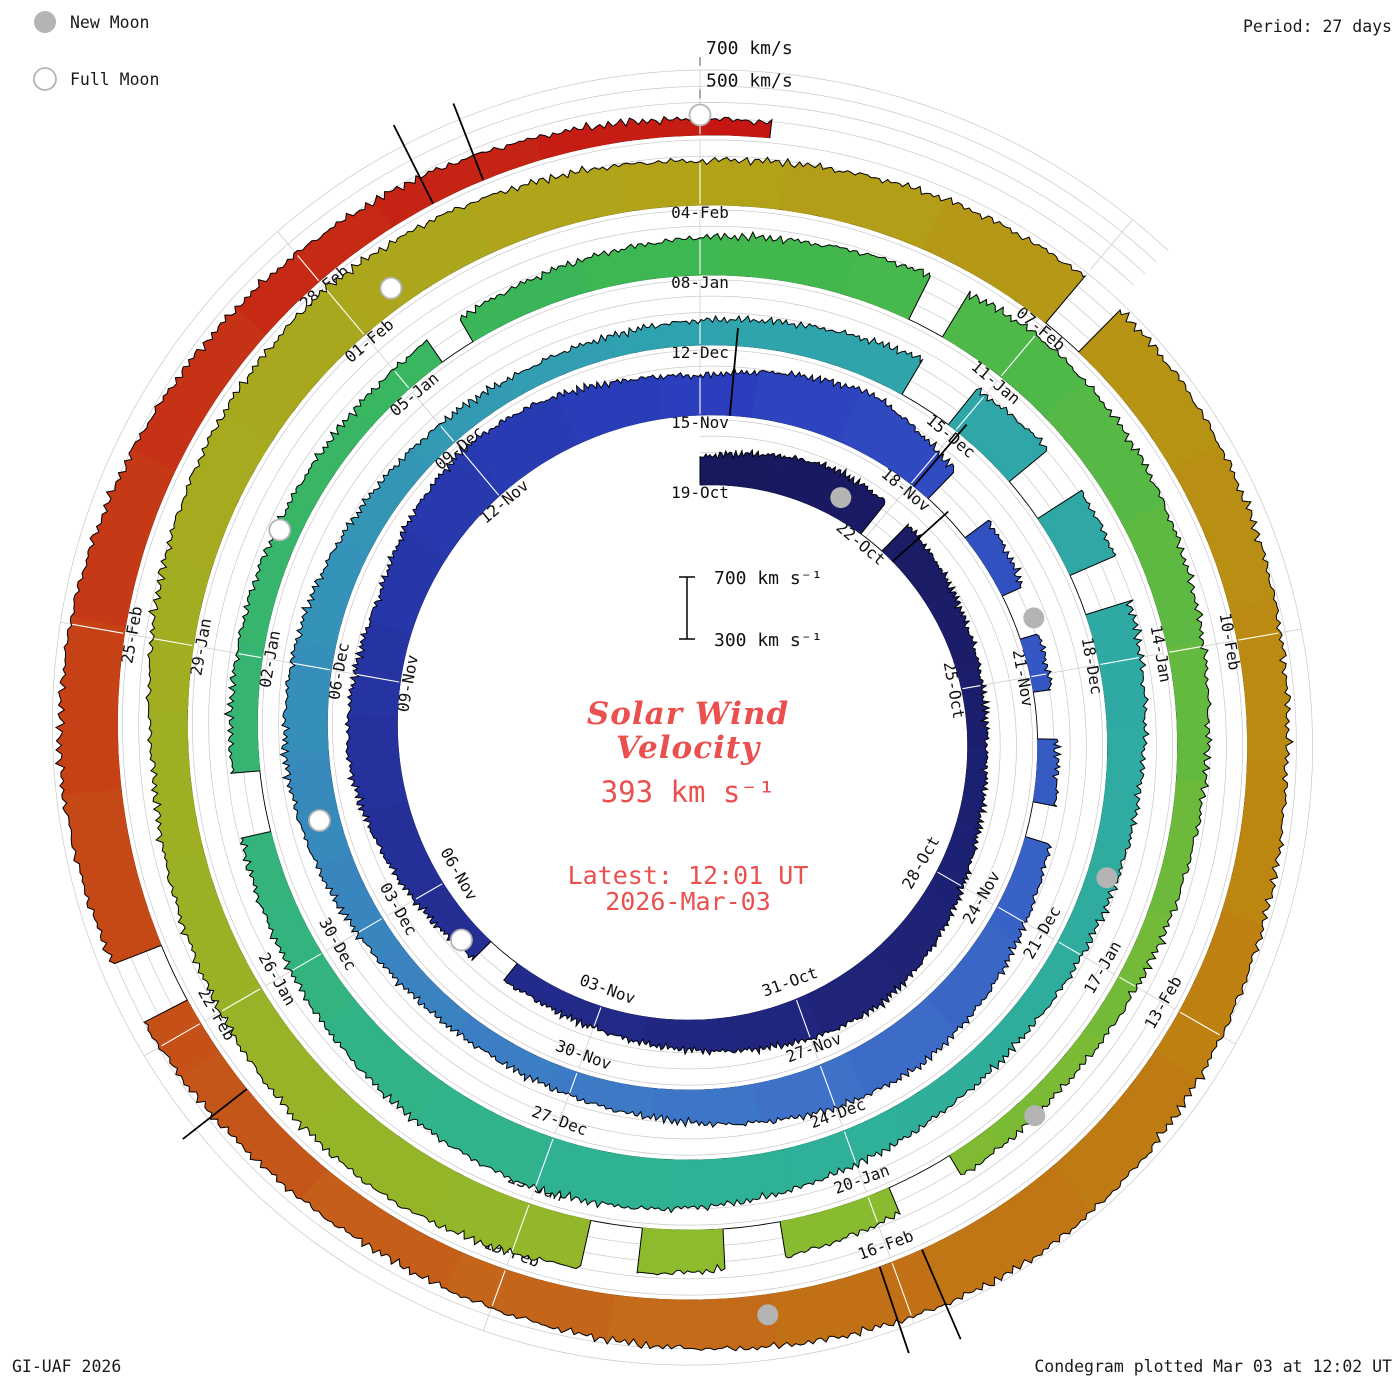 The width and height of the screenshot is (1400, 1400). I want to click on full-moon-icon, so click(45, 79).